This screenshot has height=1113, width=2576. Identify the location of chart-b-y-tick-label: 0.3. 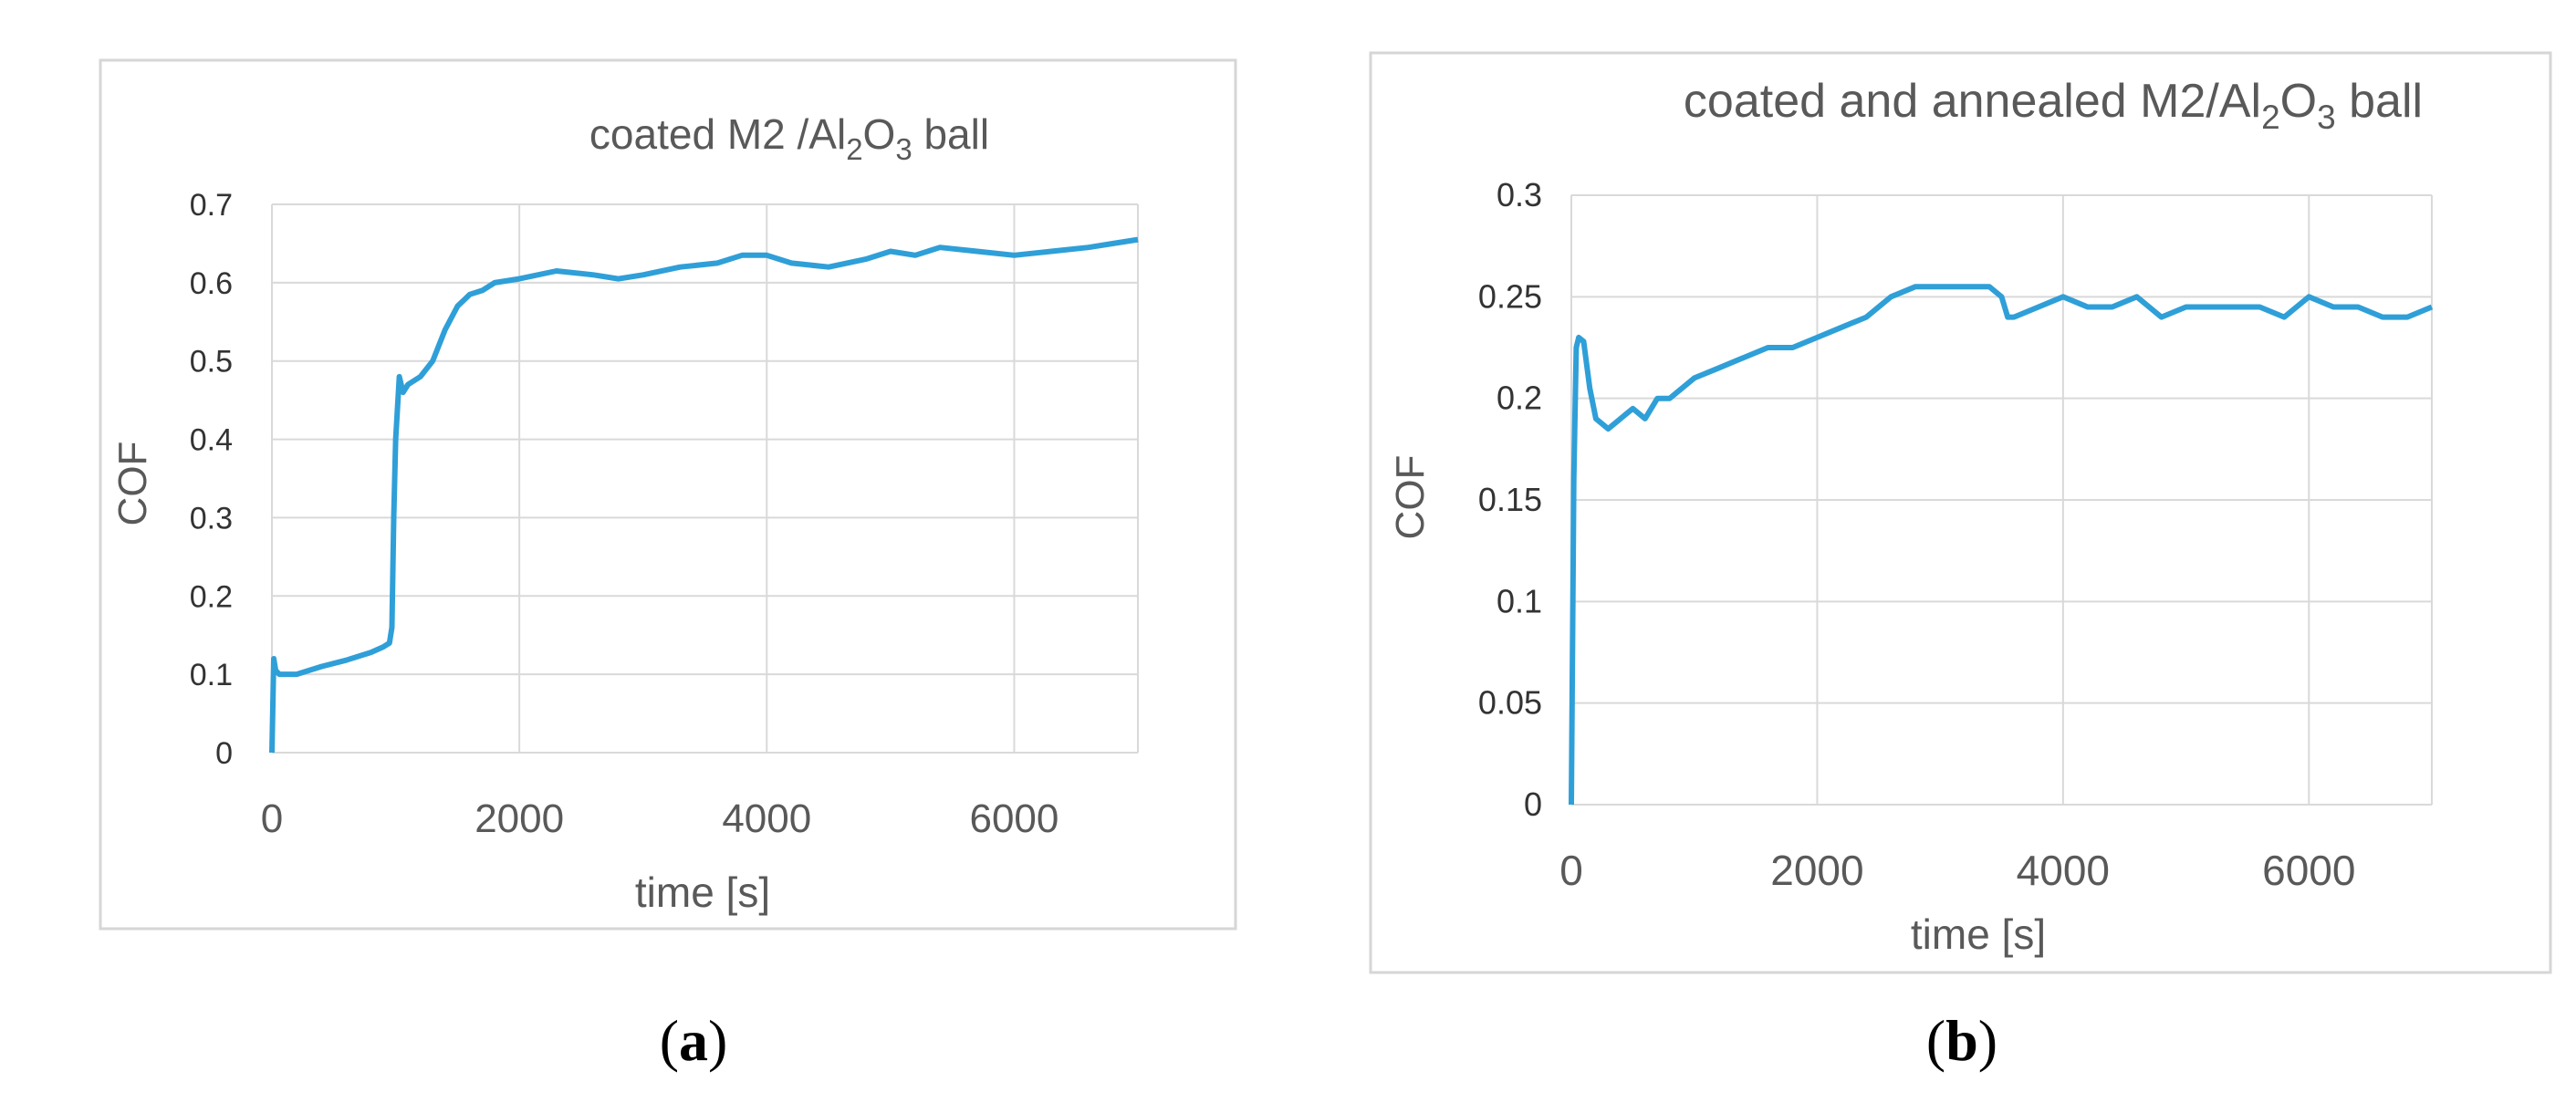
(1519, 194).